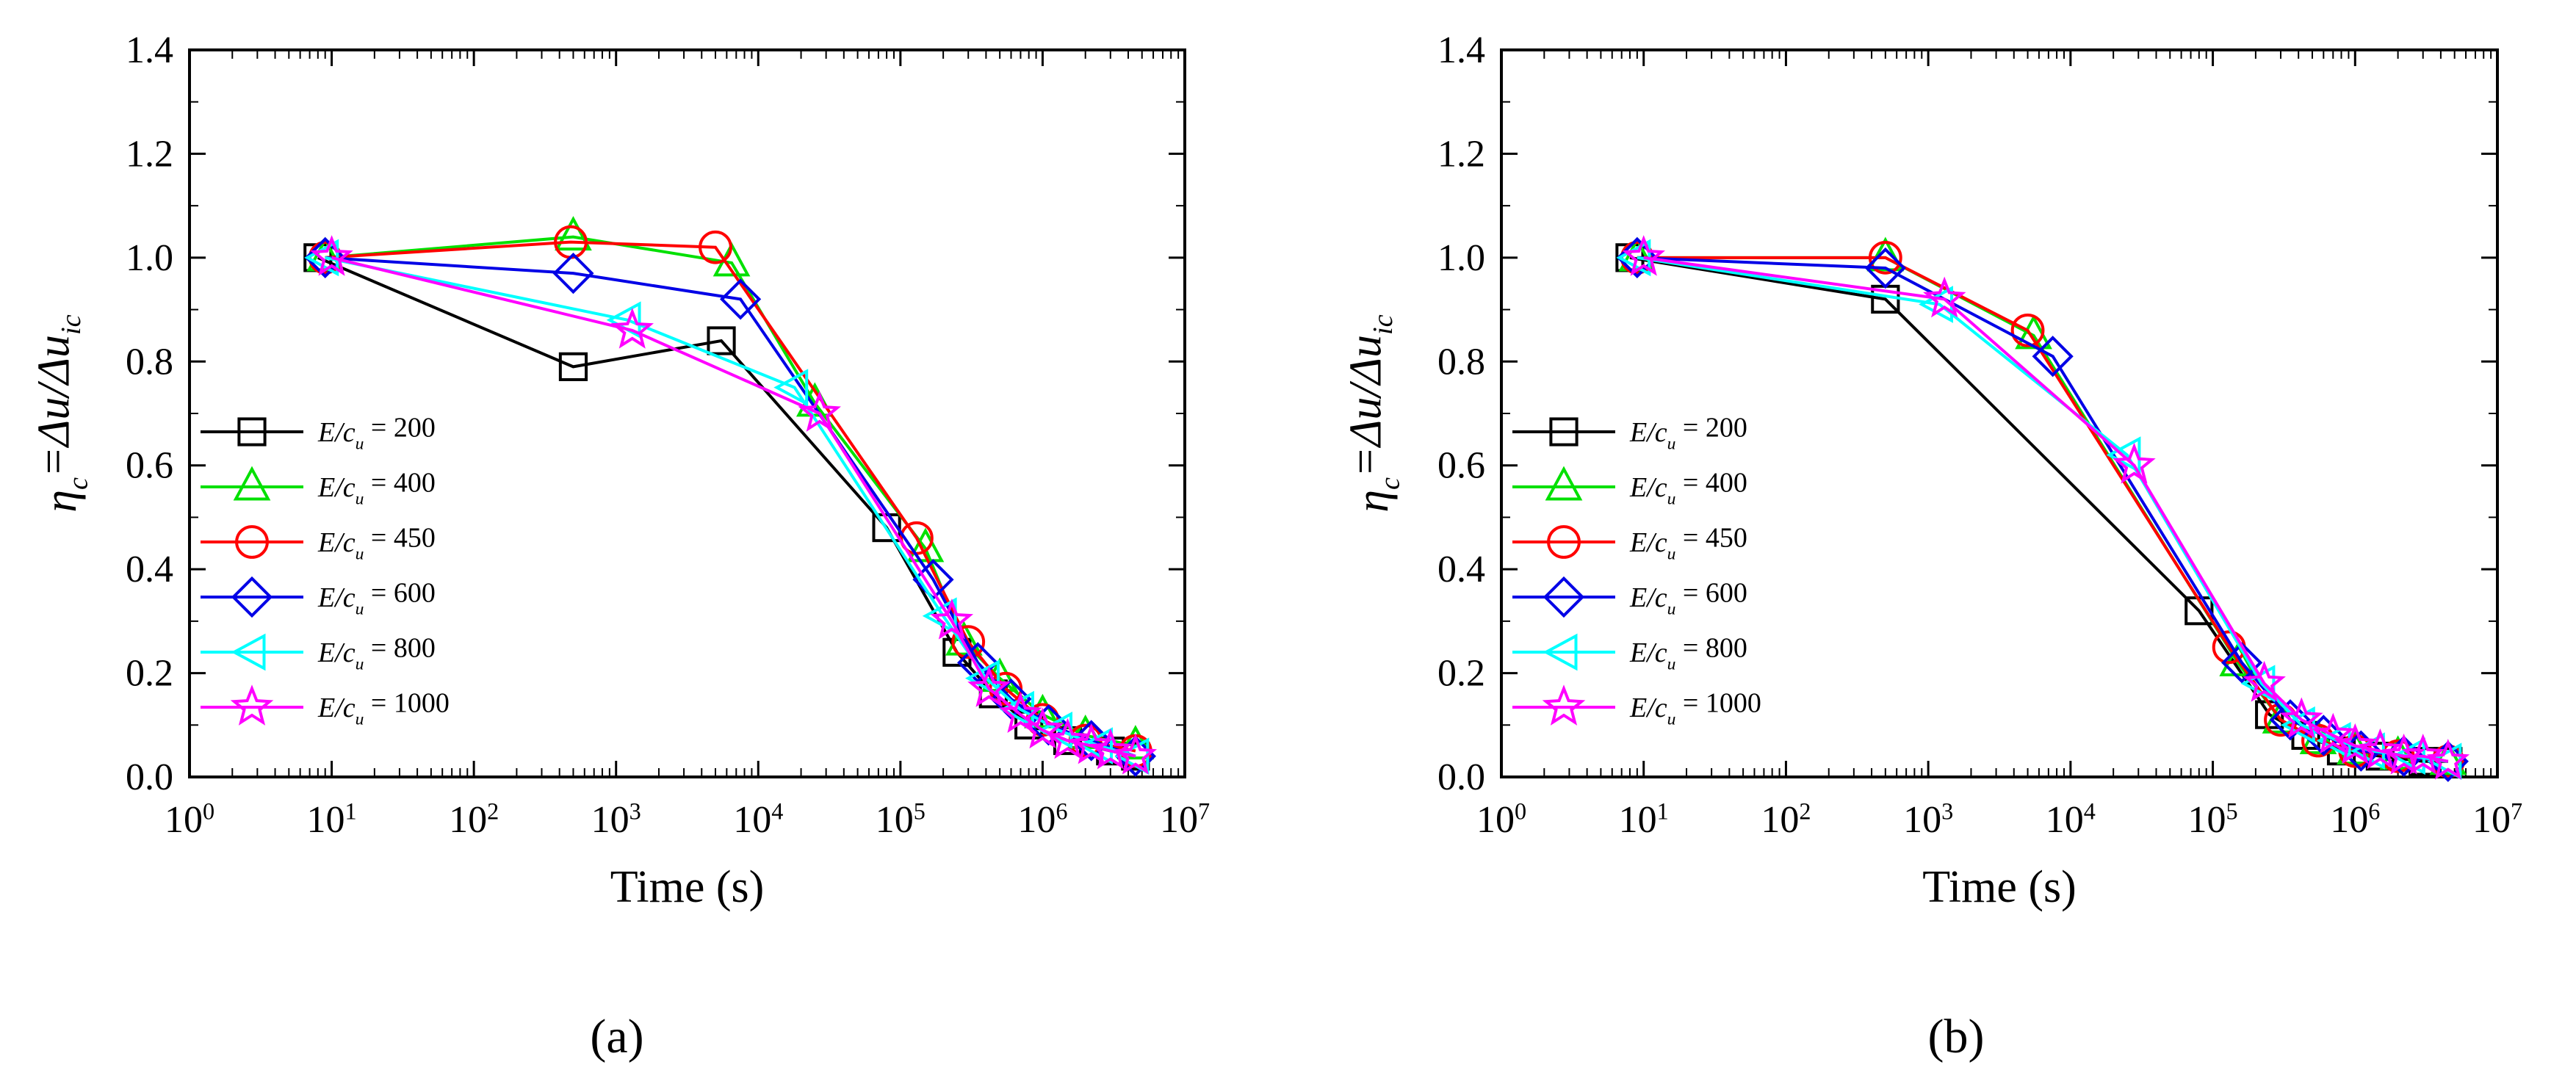  What do you see at coordinates (616, 1036) in the screenshot?
I see `panel-label-a: (a)` at bounding box center [616, 1036].